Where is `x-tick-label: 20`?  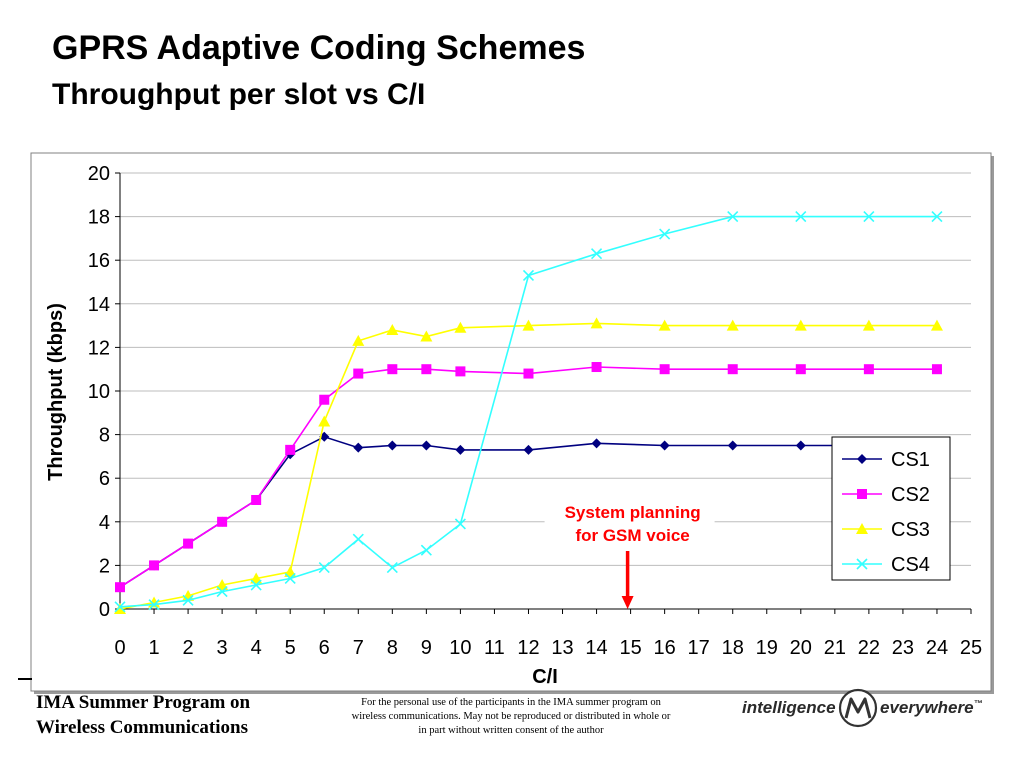
x-tick-label: 20 is located at coordinates (801, 648).